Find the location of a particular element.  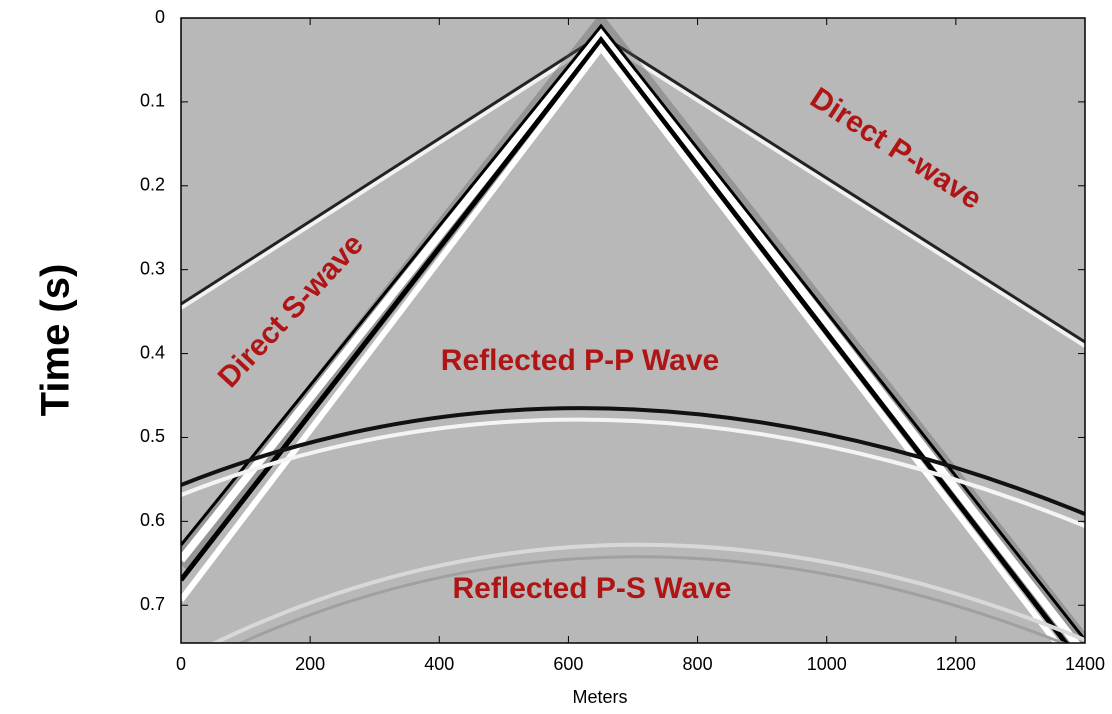

x-tick-label: 400 is located at coordinates (439, 664).